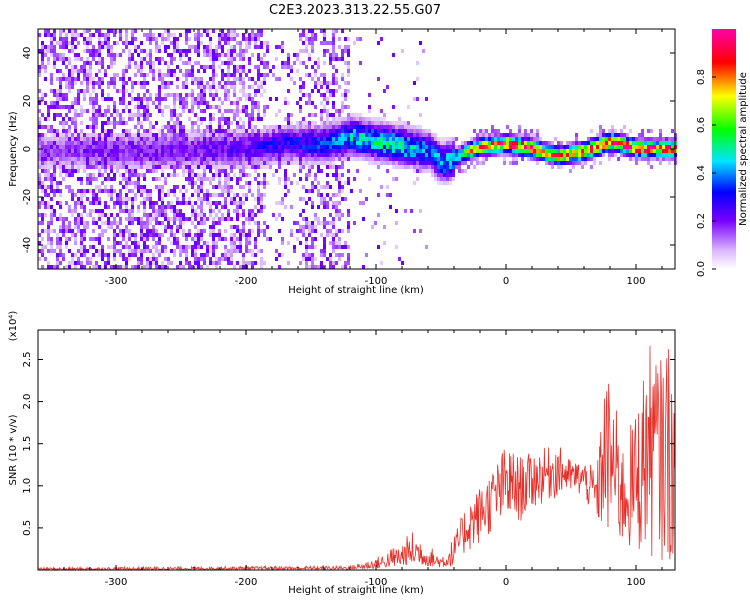 The height and width of the screenshot is (600, 750). Describe the element at coordinates (724, 149) in the screenshot. I see `colorbar-gradient` at that location.